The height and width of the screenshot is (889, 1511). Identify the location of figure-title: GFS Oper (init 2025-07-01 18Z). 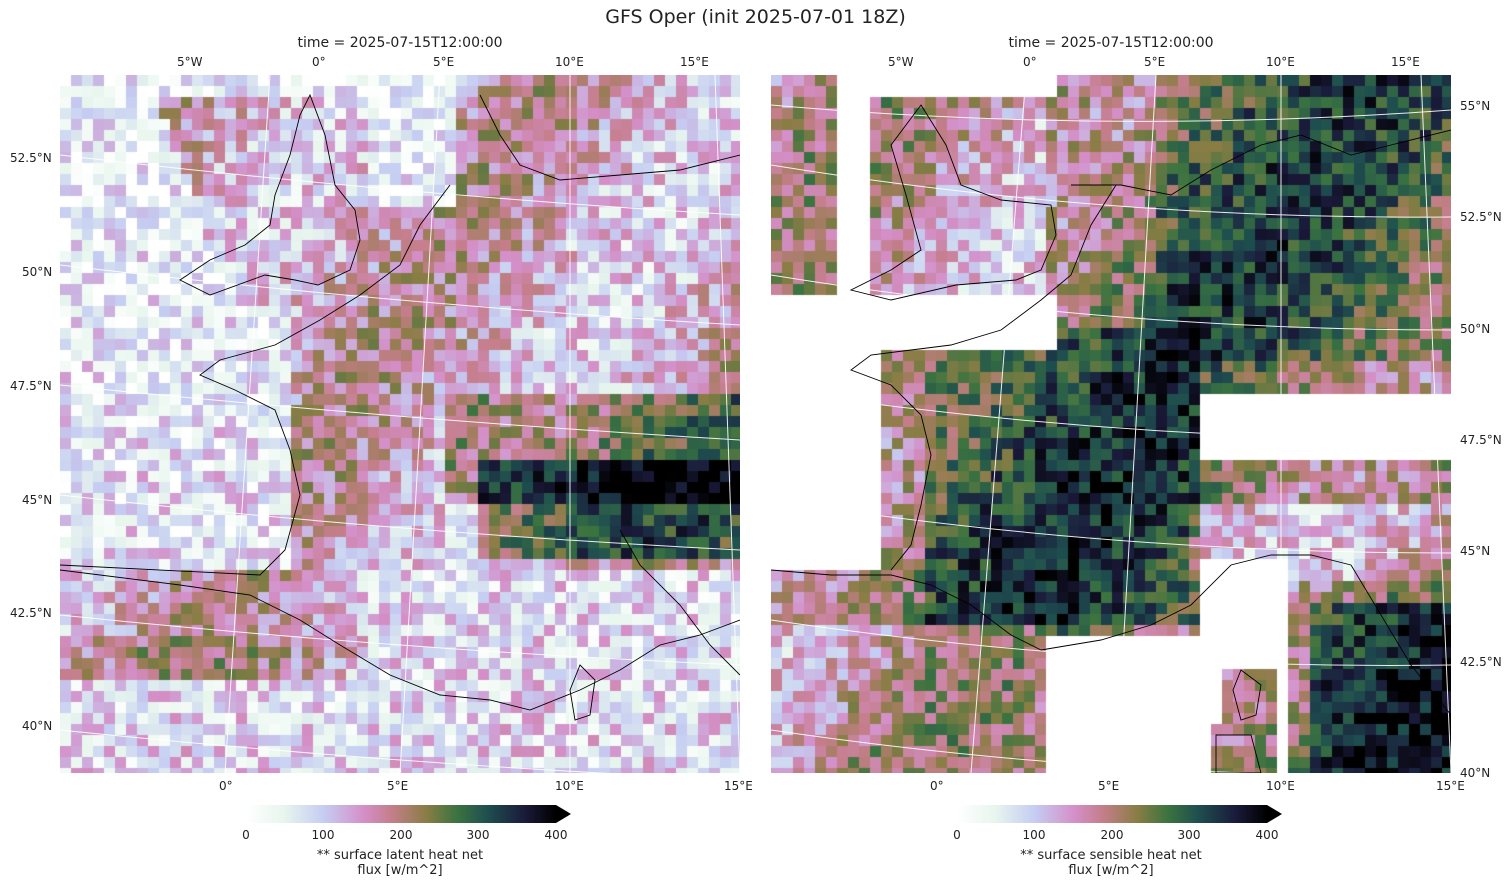
(755, 17).